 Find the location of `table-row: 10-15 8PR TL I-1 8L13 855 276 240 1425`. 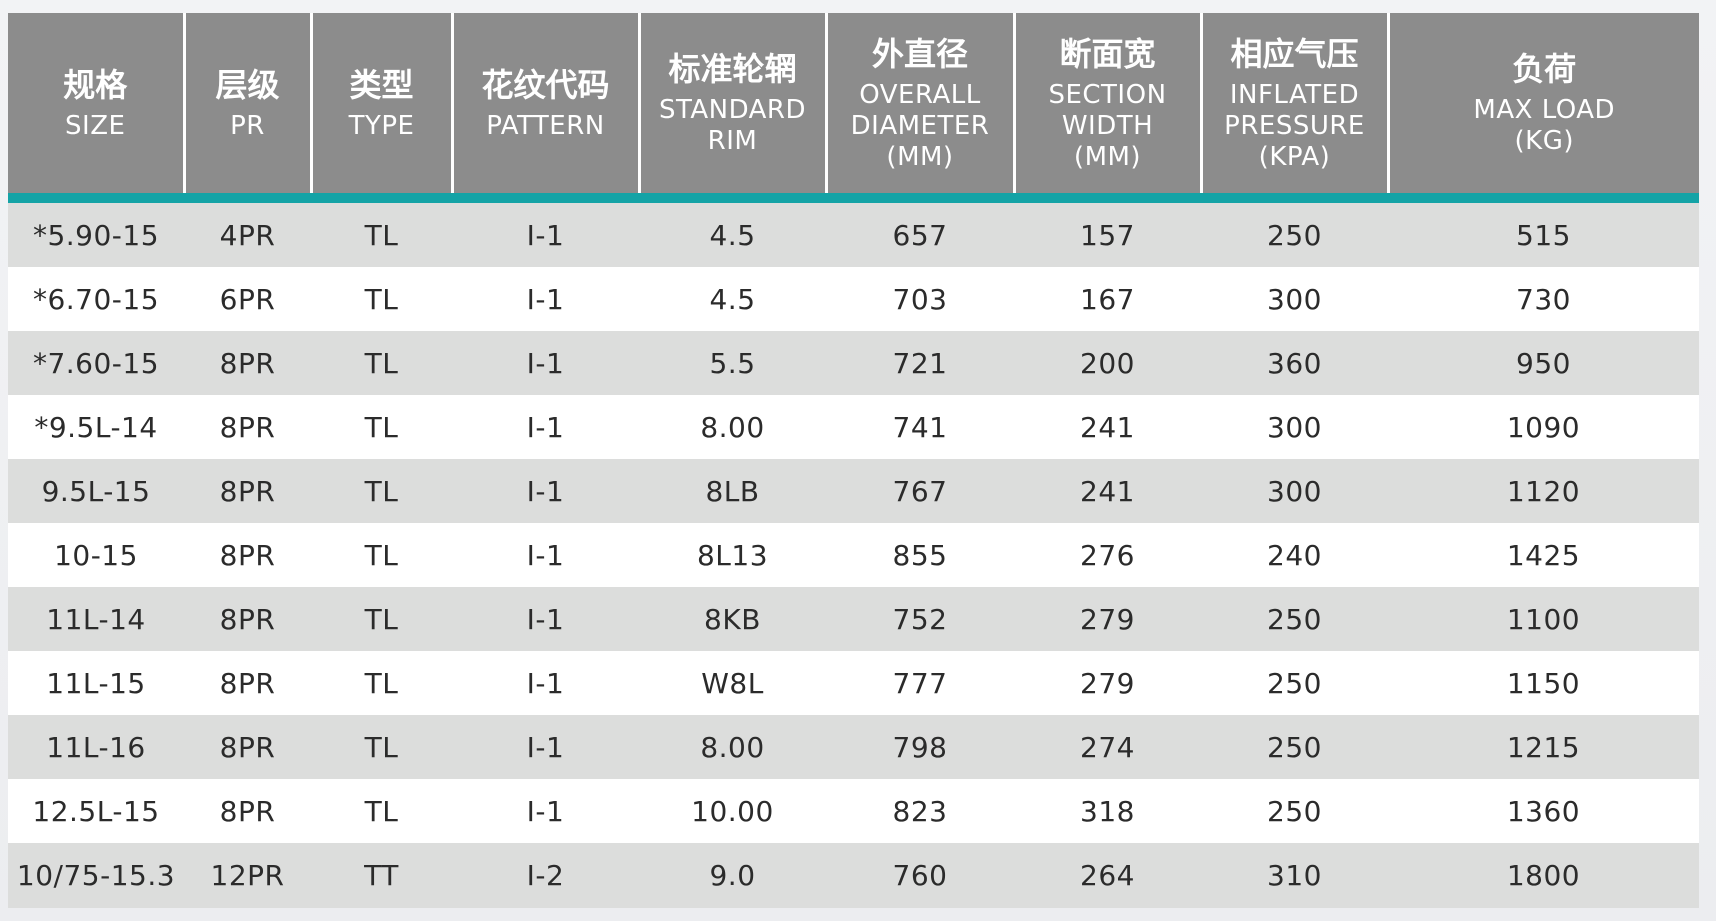

table-row: 10-15 8PR TL I-1 8L13 855 276 240 1425 is located at coordinates (853, 555).